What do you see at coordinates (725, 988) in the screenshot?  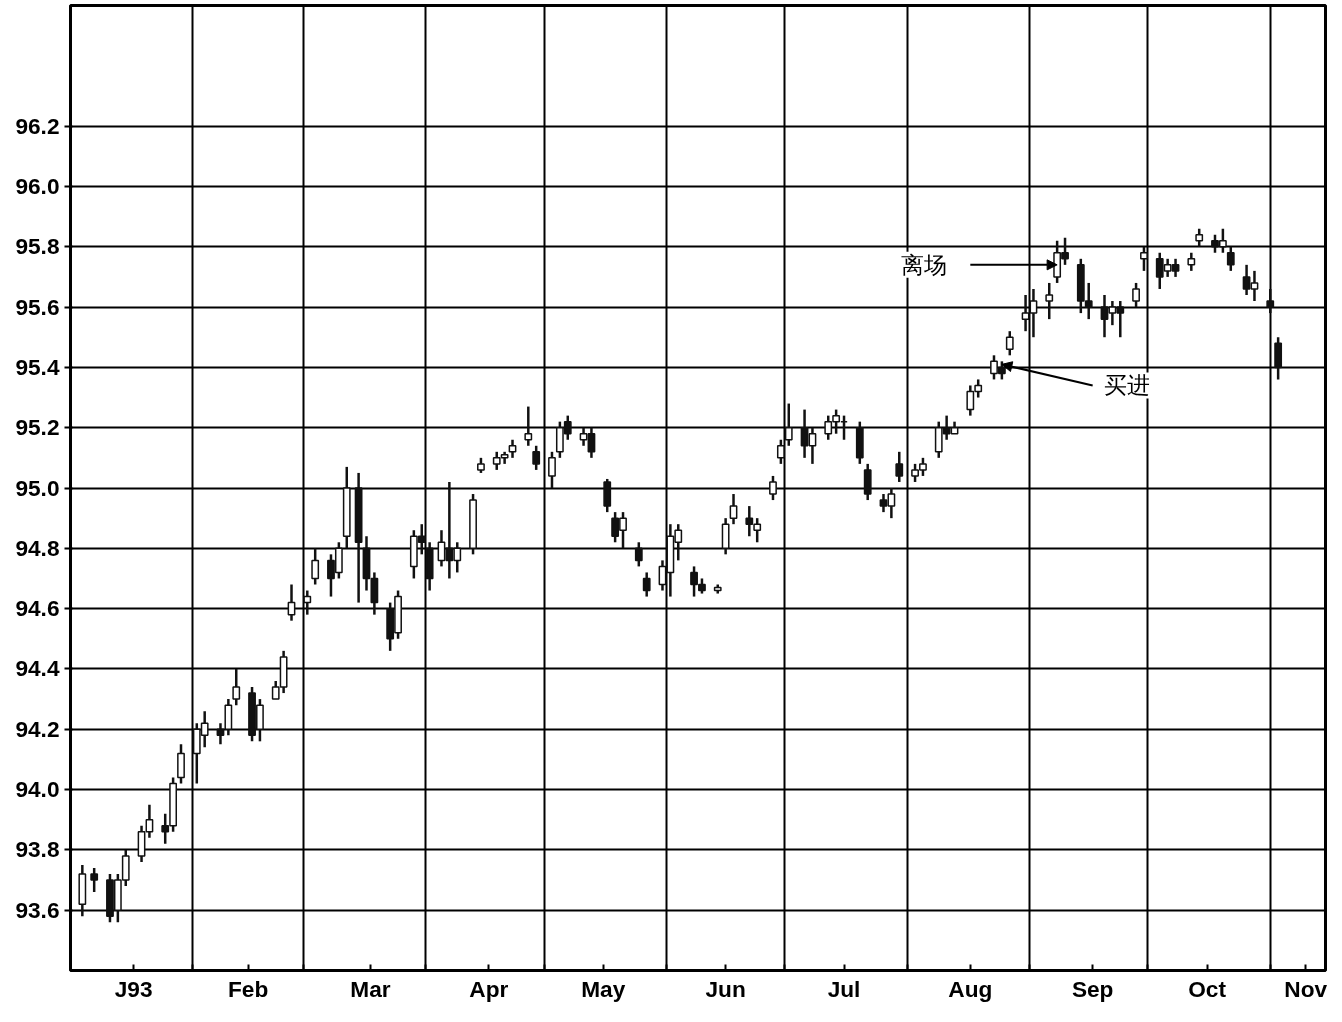 I see `x-tick-label: Jun` at bounding box center [725, 988].